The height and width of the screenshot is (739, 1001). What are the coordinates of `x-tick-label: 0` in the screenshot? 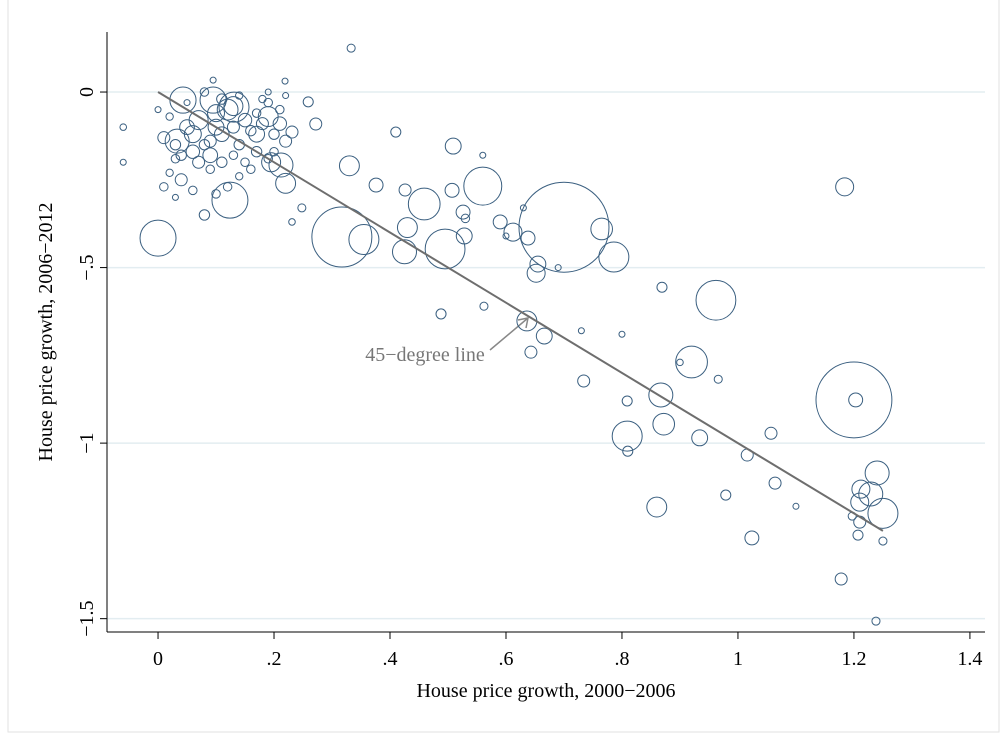 It's located at (158, 659).